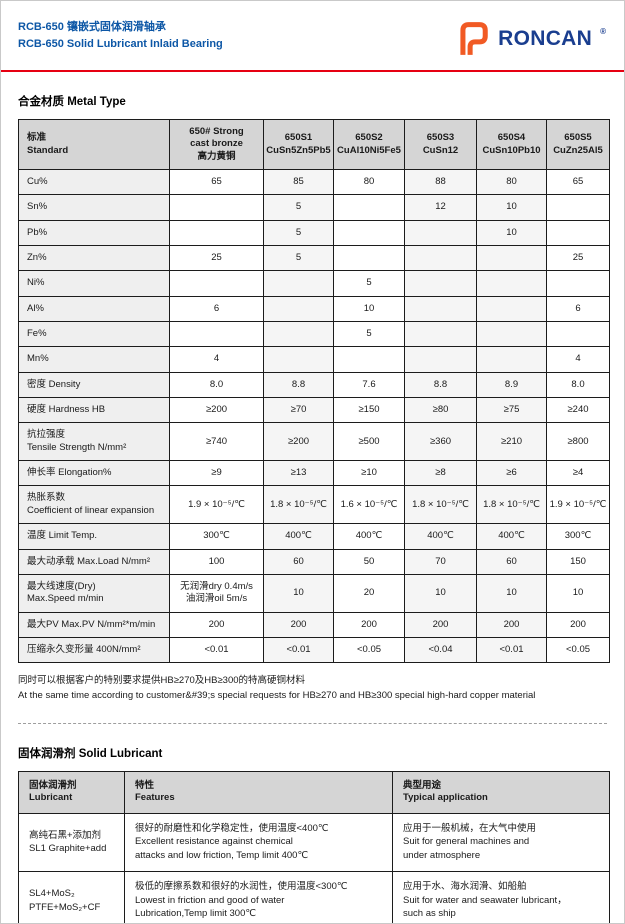 The image size is (625, 924). I want to click on metal-value-cell: 65, so click(578, 182).